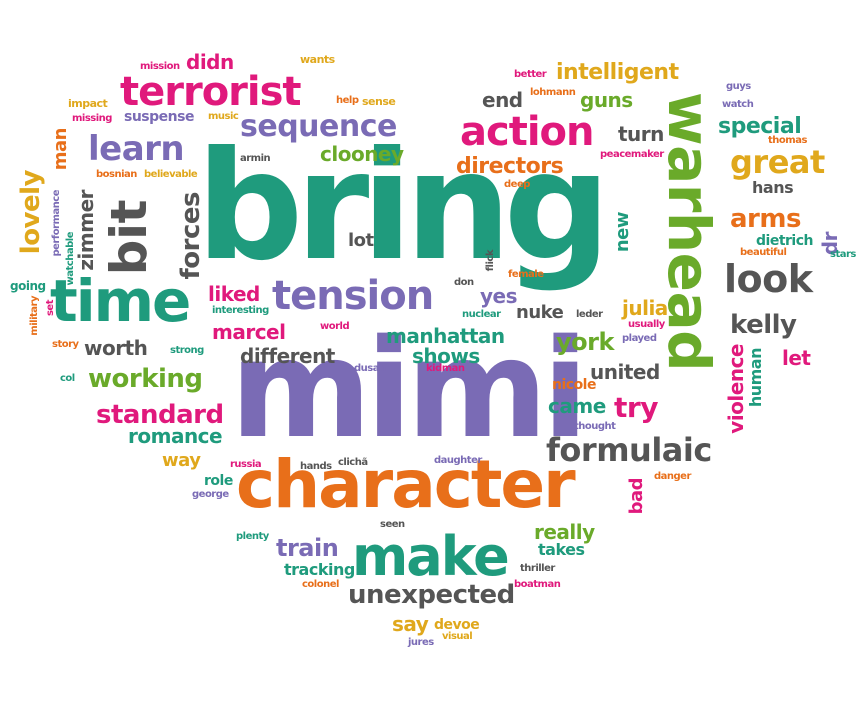 The image size is (864, 720). What do you see at coordinates (211, 92) in the screenshot?
I see `word-terrorist: terrorist` at bounding box center [211, 92].